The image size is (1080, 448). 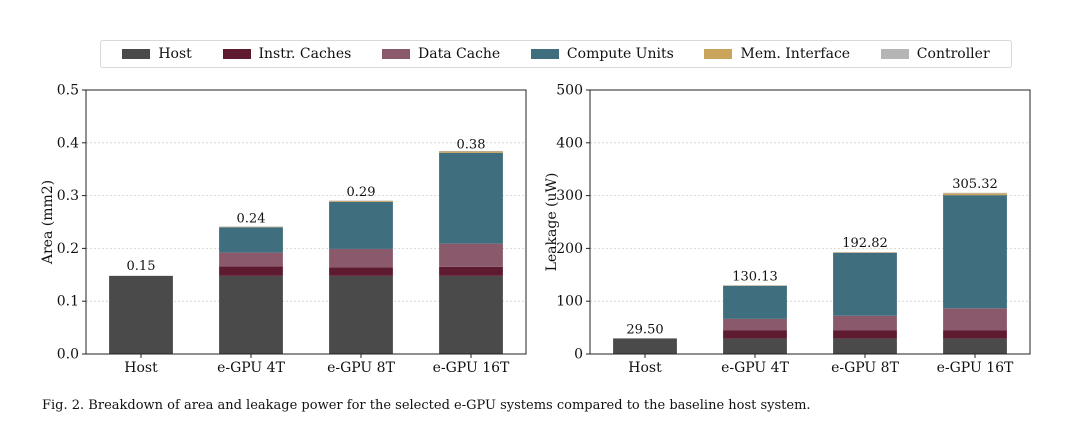 What do you see at coordinates (645, 368) in the screenshot?
I see `leakage-xtick-label-host: Host` at bounding box center [645, 368].